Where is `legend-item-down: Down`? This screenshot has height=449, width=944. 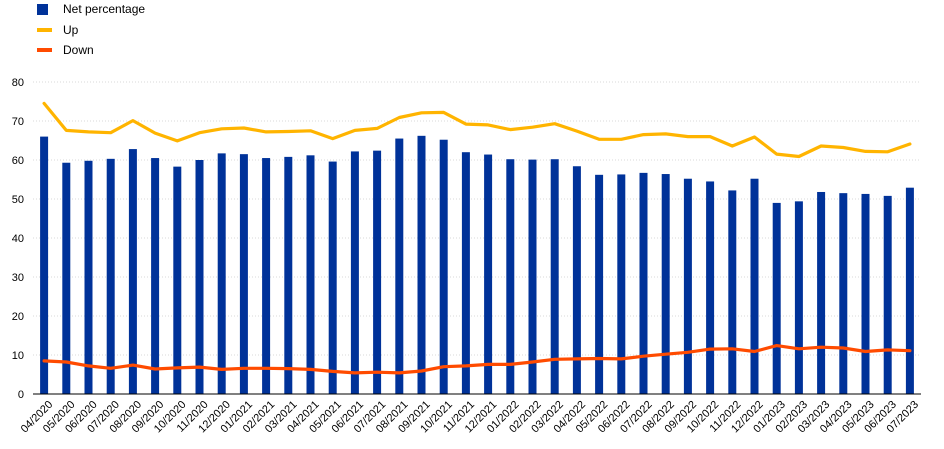
legend-item-down: Down is located at coordinates (65, 50).